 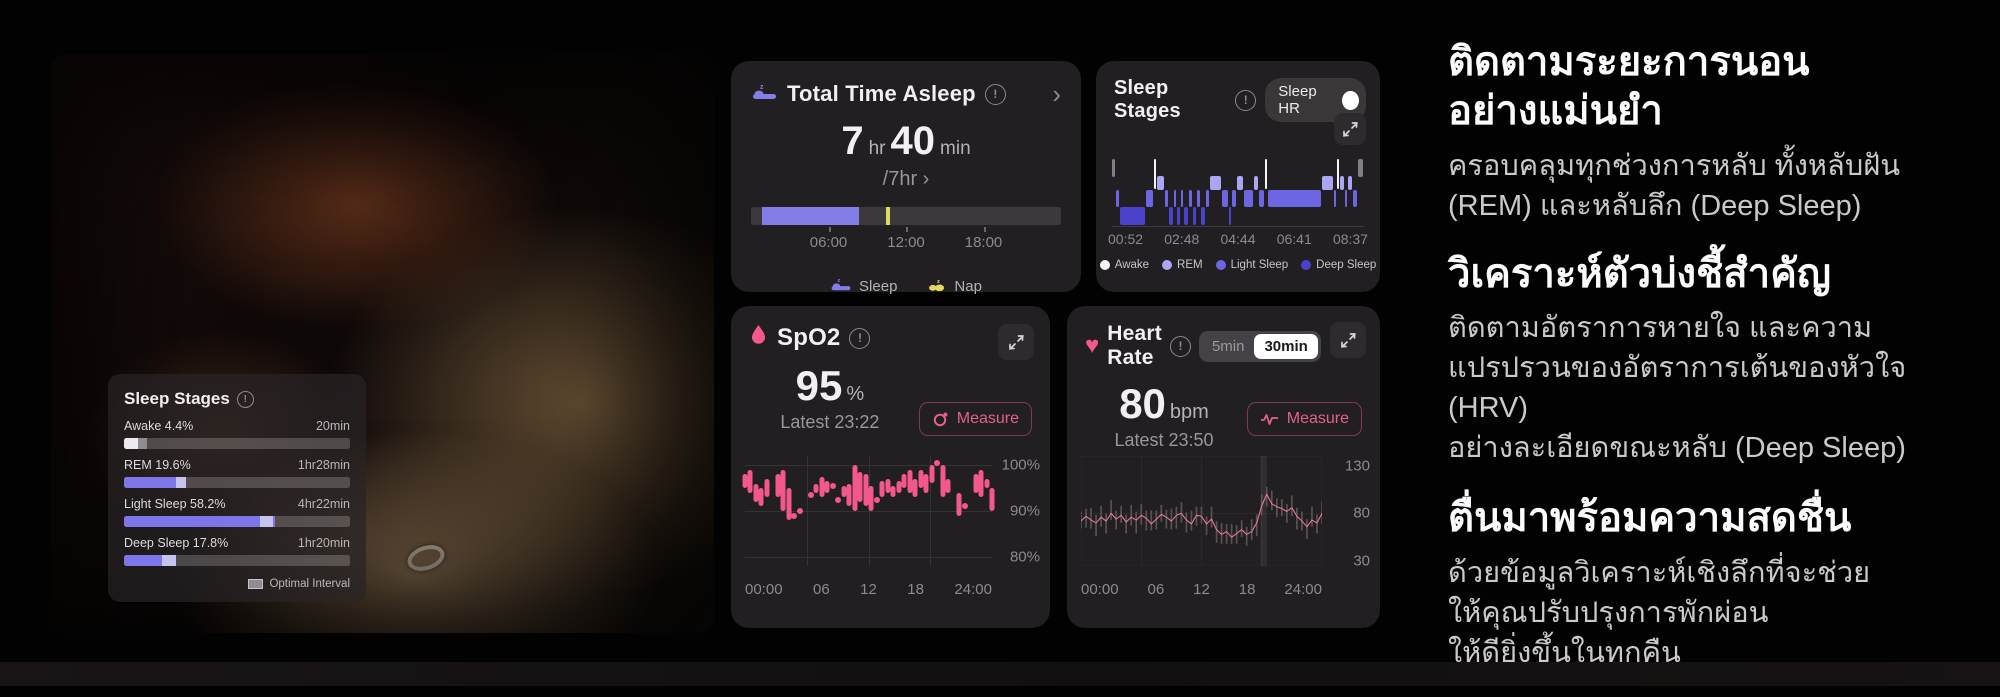 I want to click on hr-unit: hr, so click(x=877, y=148).